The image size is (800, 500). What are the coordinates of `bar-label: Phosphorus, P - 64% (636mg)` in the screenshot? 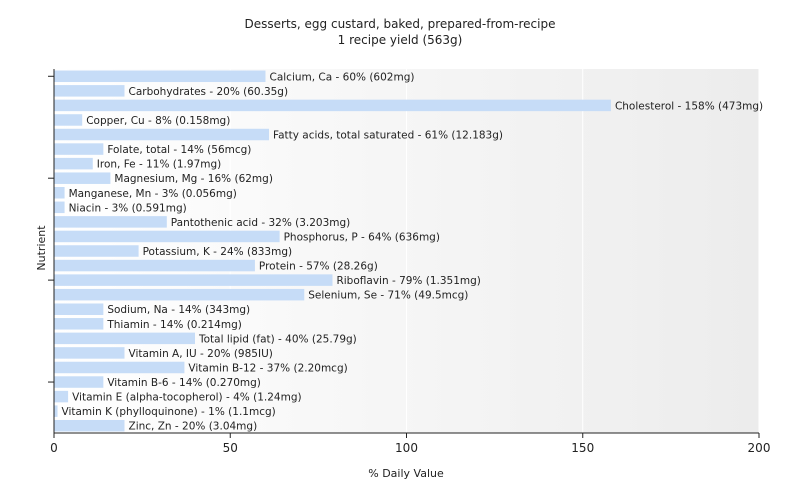 It's located at (362, 237).